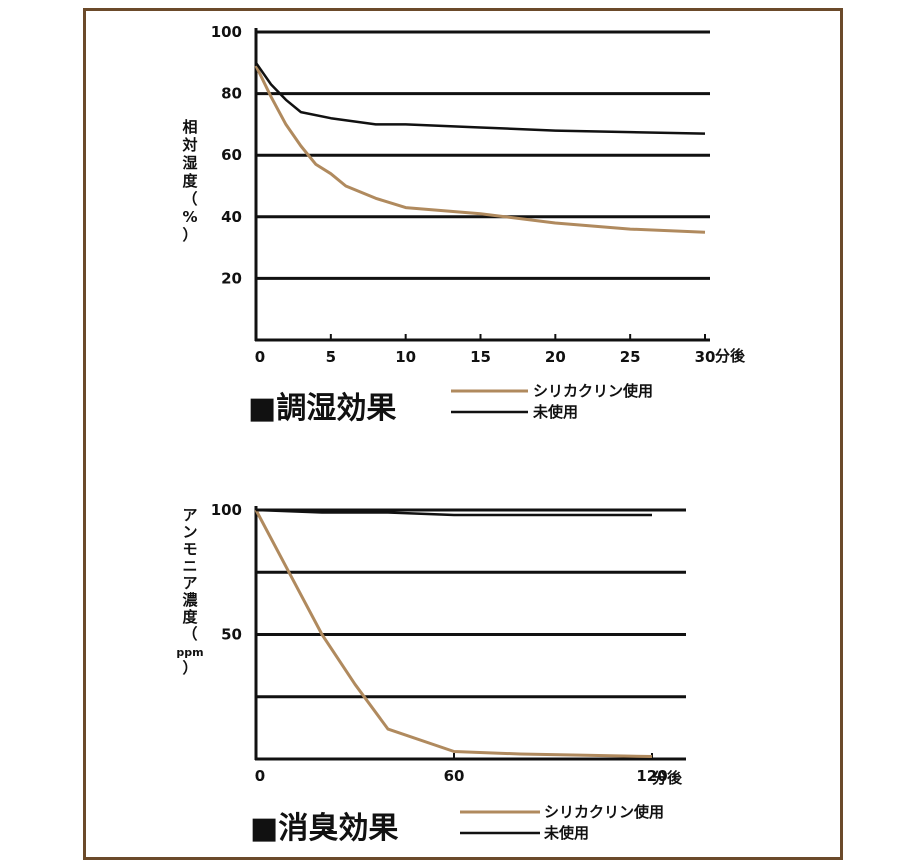 The image size is (900, 868). I want to click on y-label-char: 湿, so click(189, 163).